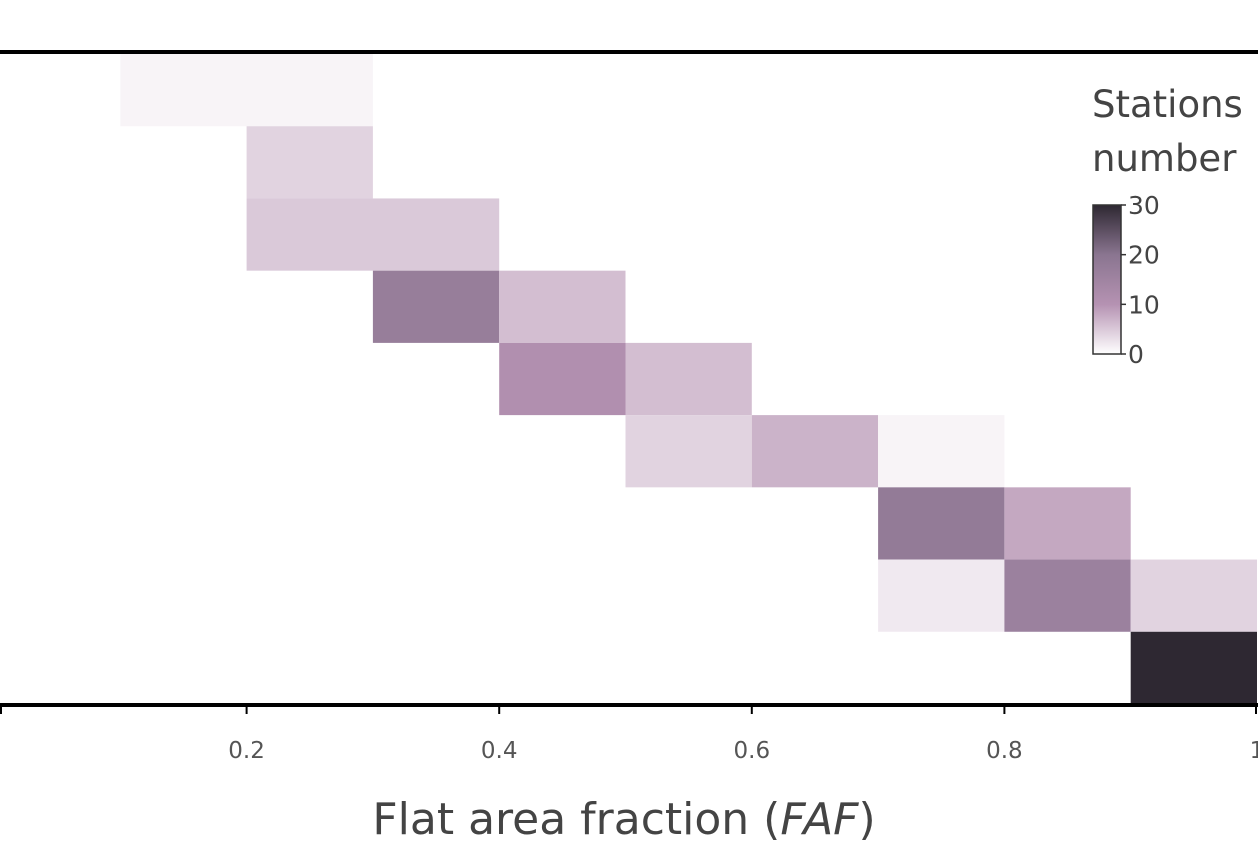 The image size is (1258, 861). Describe the element at coordinates (1144, 205) in the screenshot. I see `colorbar-tick-label-3: 30` at that location.